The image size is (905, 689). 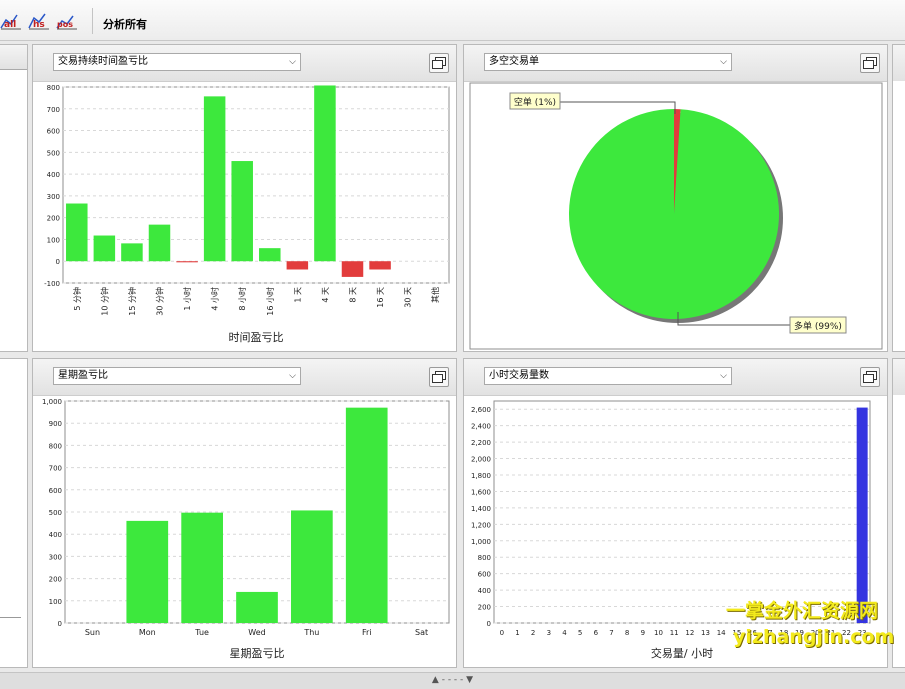 I want to click on x-tick-label: 4 小时, so click(x=215, y=299).